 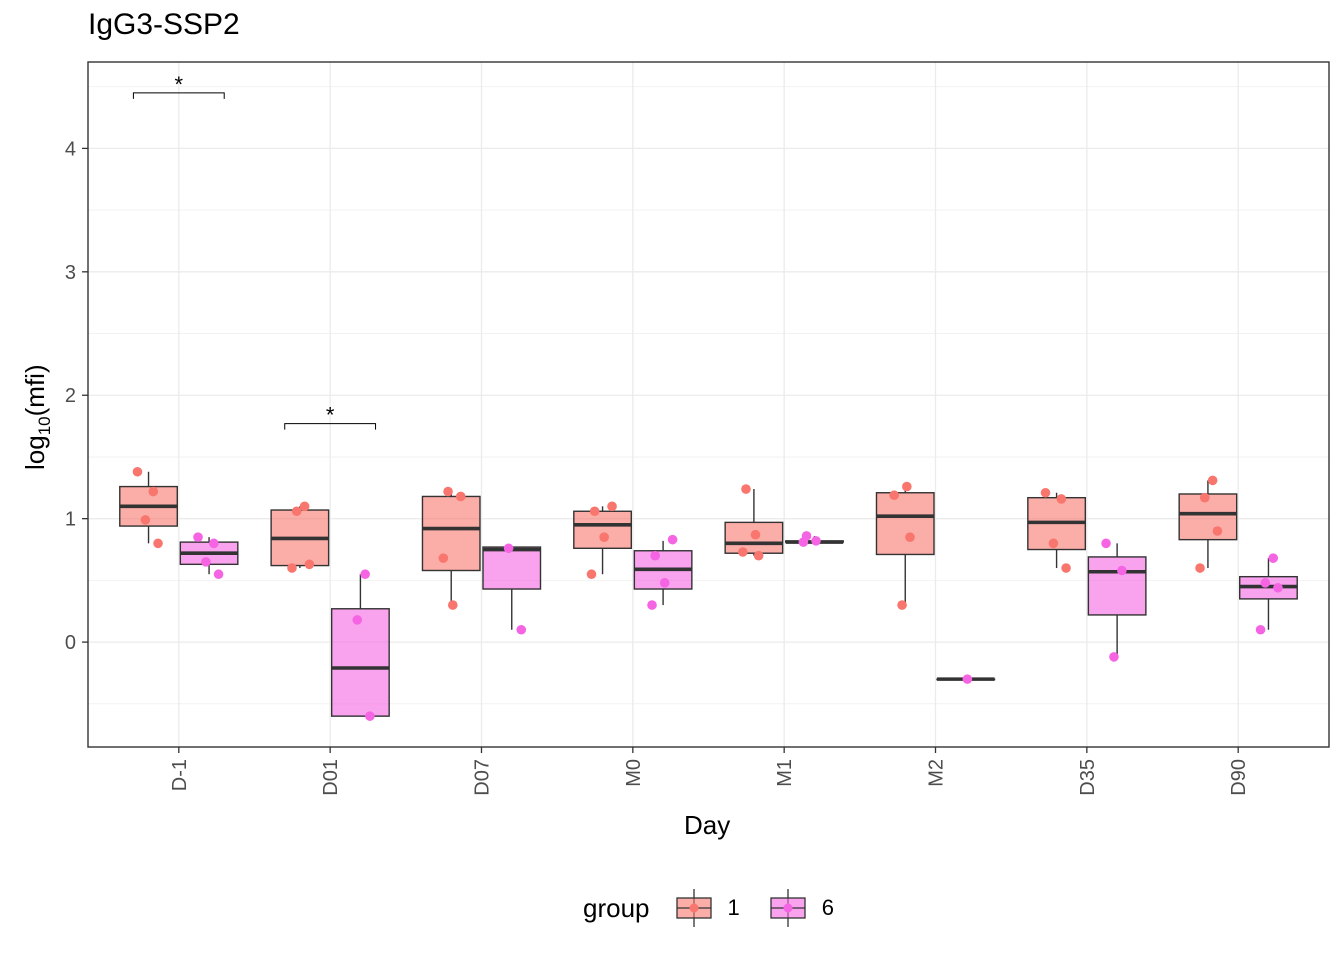 I want to click on chart-title: IgG3-SSP2, so click(x=164, y=24).